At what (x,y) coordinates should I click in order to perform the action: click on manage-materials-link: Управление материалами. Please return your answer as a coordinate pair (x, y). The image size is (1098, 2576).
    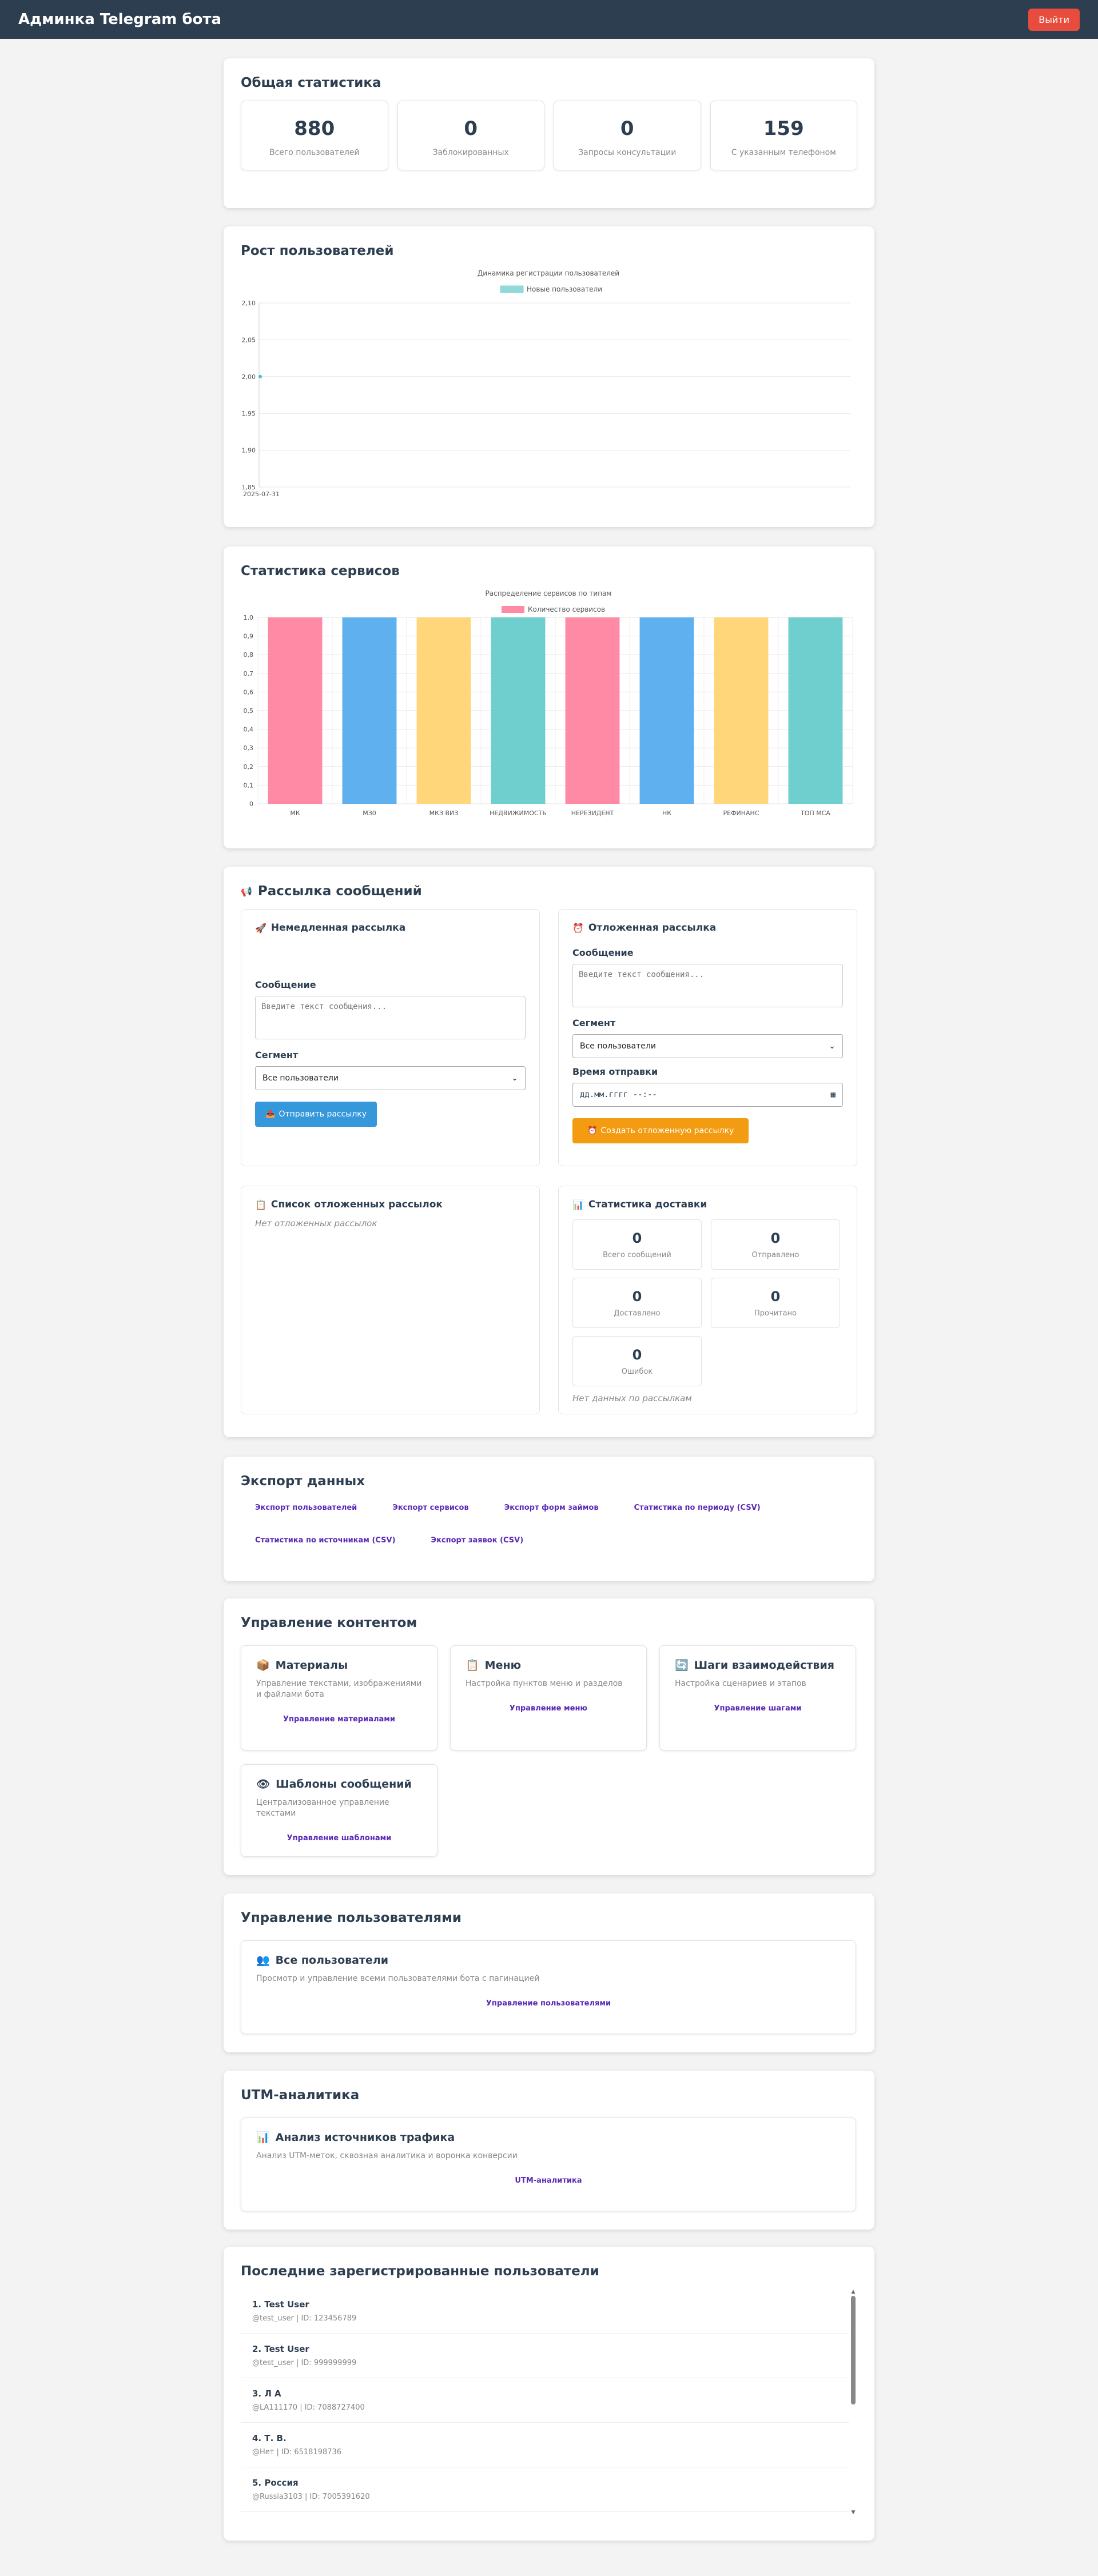
    Looking at the image, I should click on (340, 1719).